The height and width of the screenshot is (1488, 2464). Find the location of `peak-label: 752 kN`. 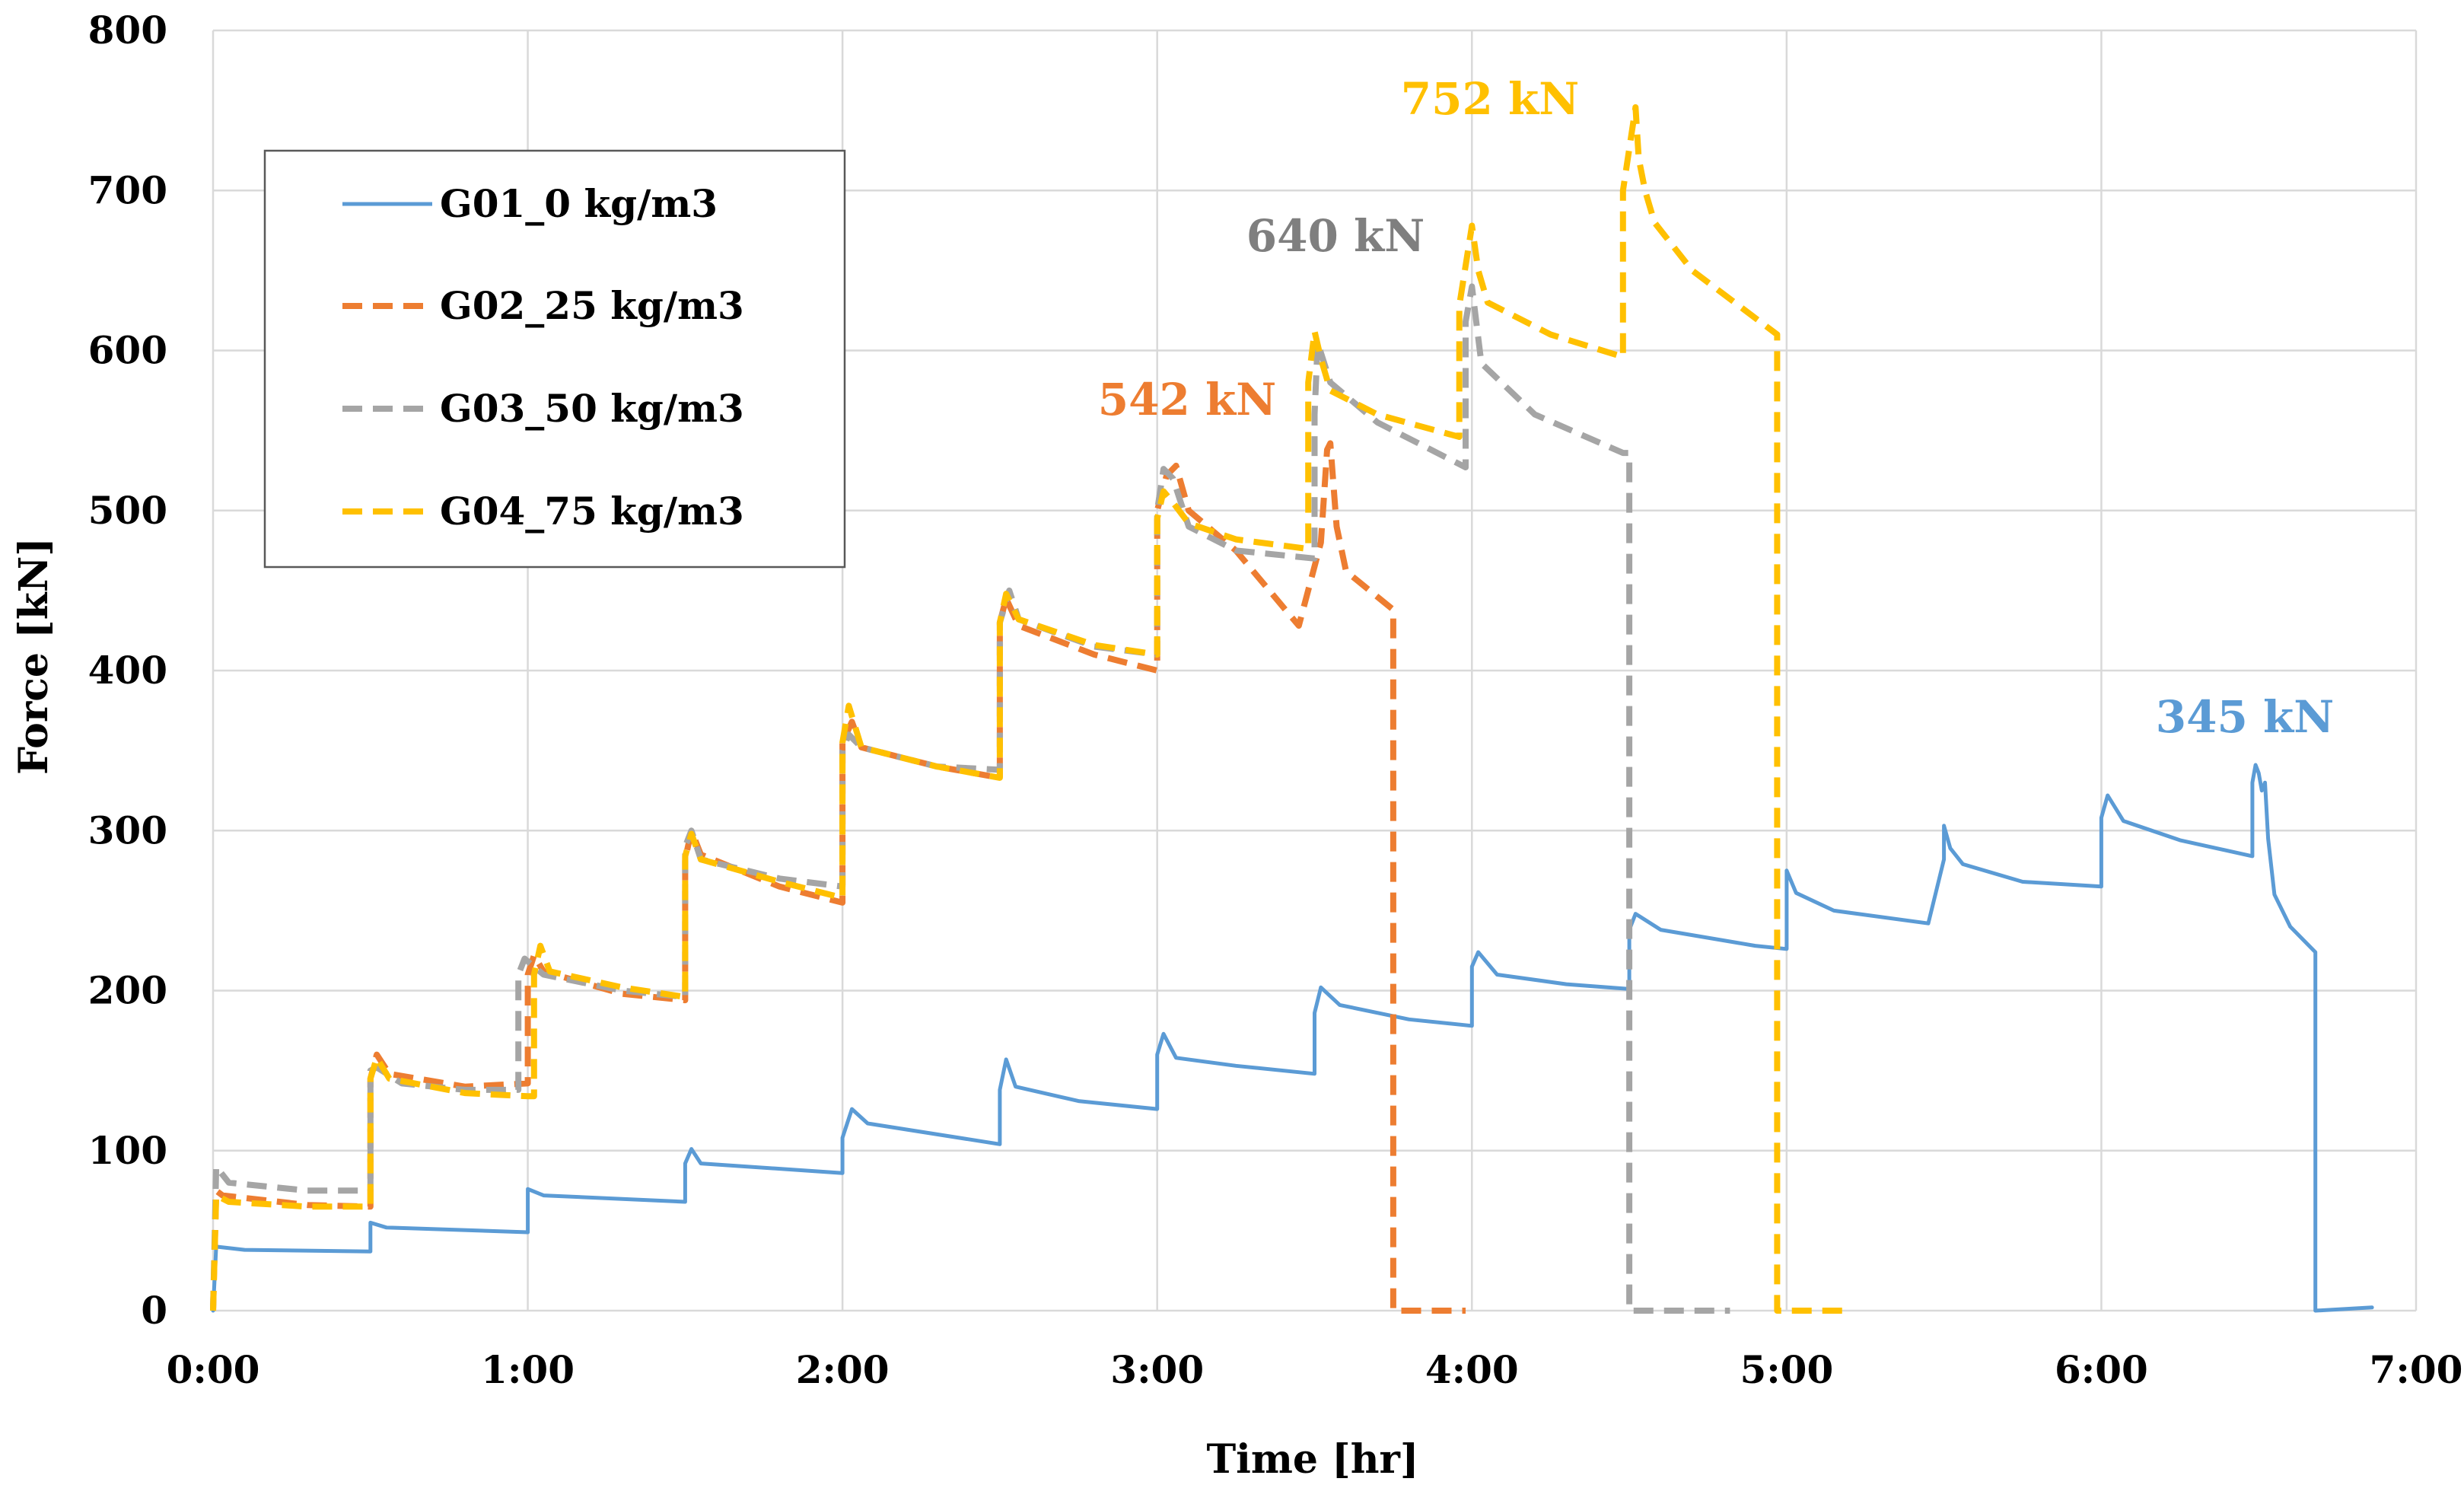

peak-label: 752 kN is located at coordinates (1490, 99).